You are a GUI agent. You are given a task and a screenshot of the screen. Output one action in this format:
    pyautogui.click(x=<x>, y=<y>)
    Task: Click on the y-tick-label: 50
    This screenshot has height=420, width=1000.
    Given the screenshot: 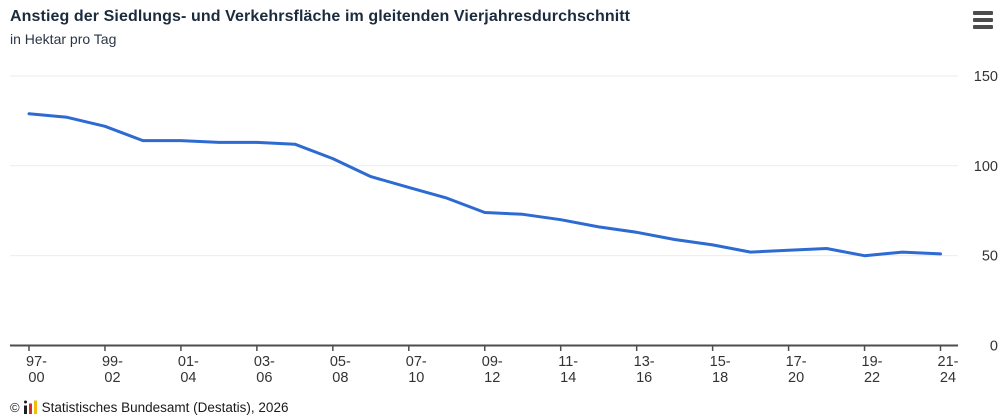 What is the action you would take?
    pyautogui.click(x=990, y=257)
    